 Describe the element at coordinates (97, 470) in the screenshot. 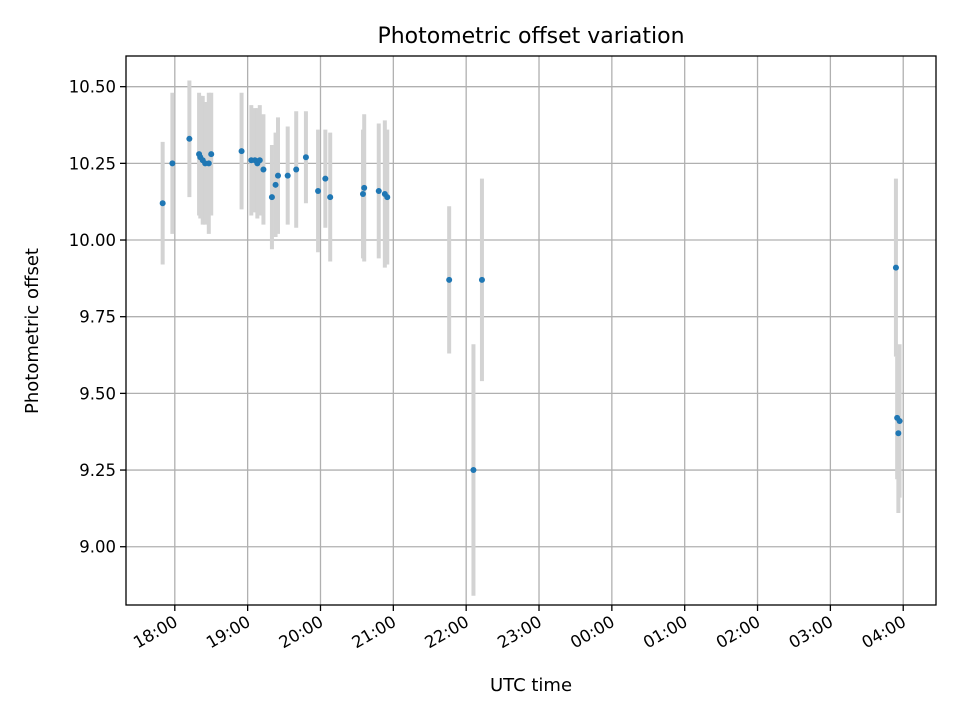

I see `y-tick-label: 9.25` at that location.